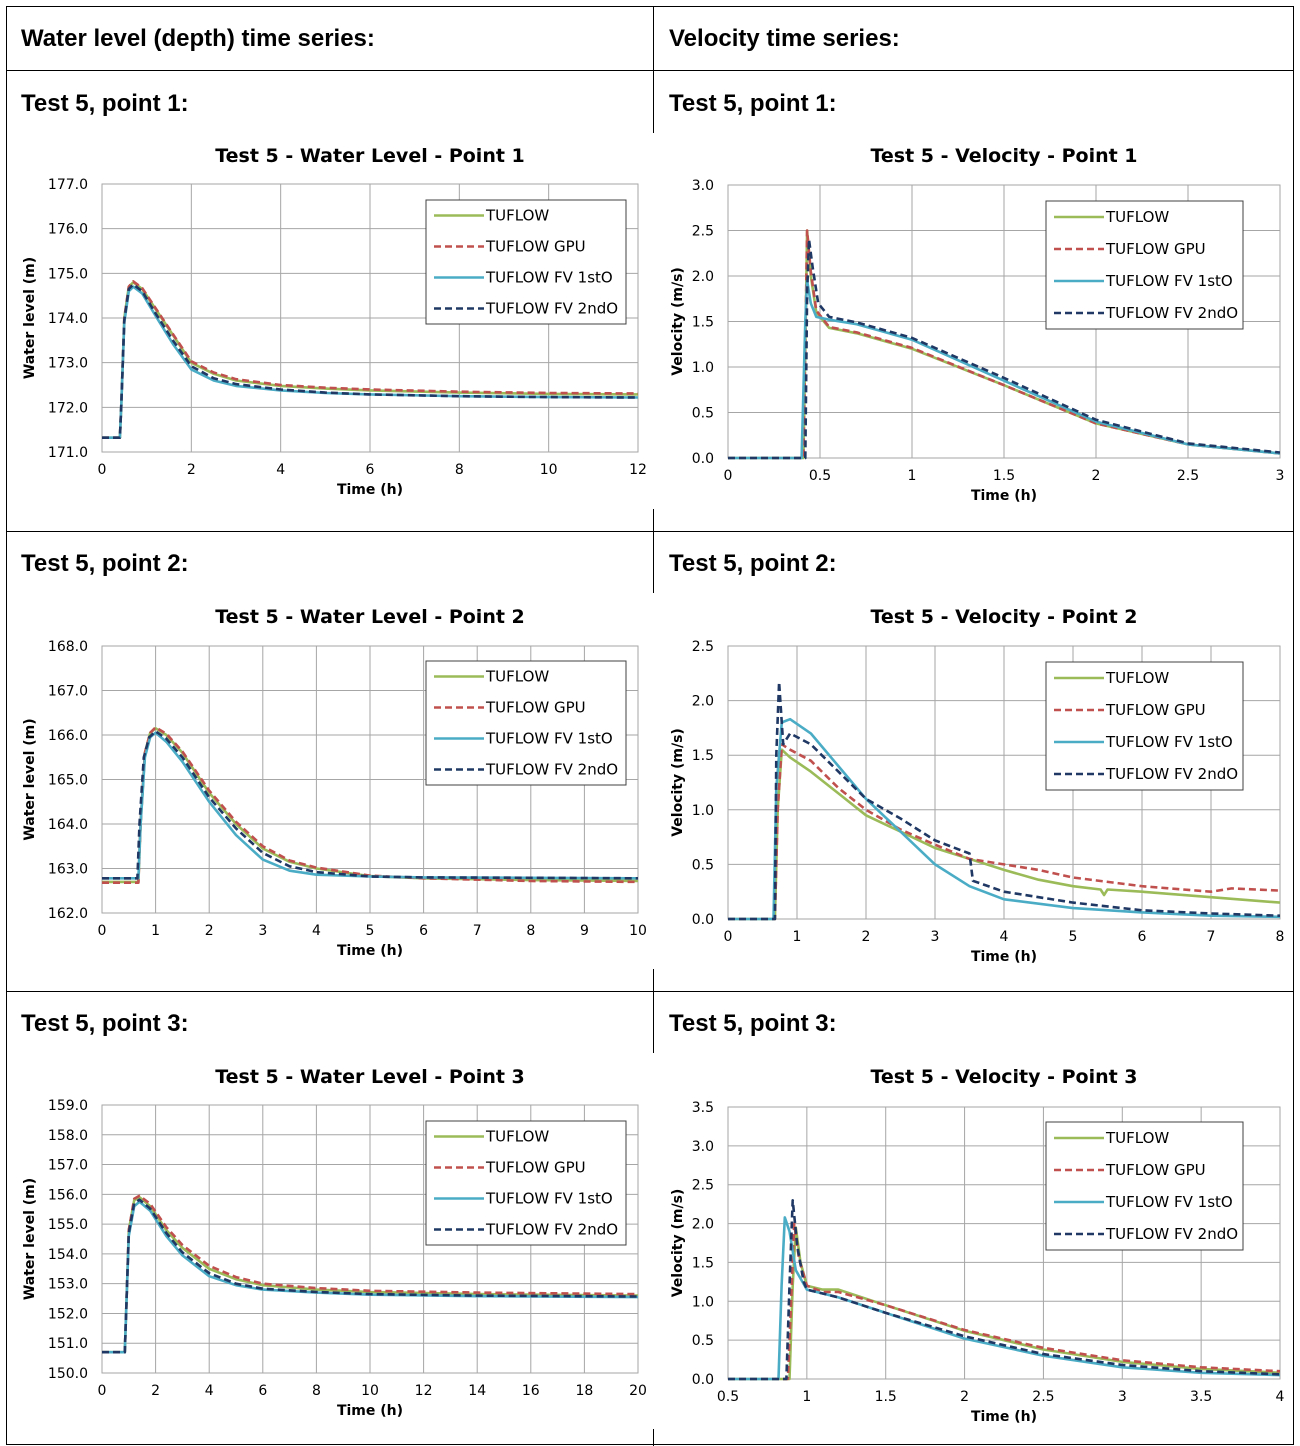 This screenshot has height=1446, width=1300. What do you see at coordinates (68, 319) in the screenshot?
I see `y-tick-label: 174.0` at bounding box center [68, 319].